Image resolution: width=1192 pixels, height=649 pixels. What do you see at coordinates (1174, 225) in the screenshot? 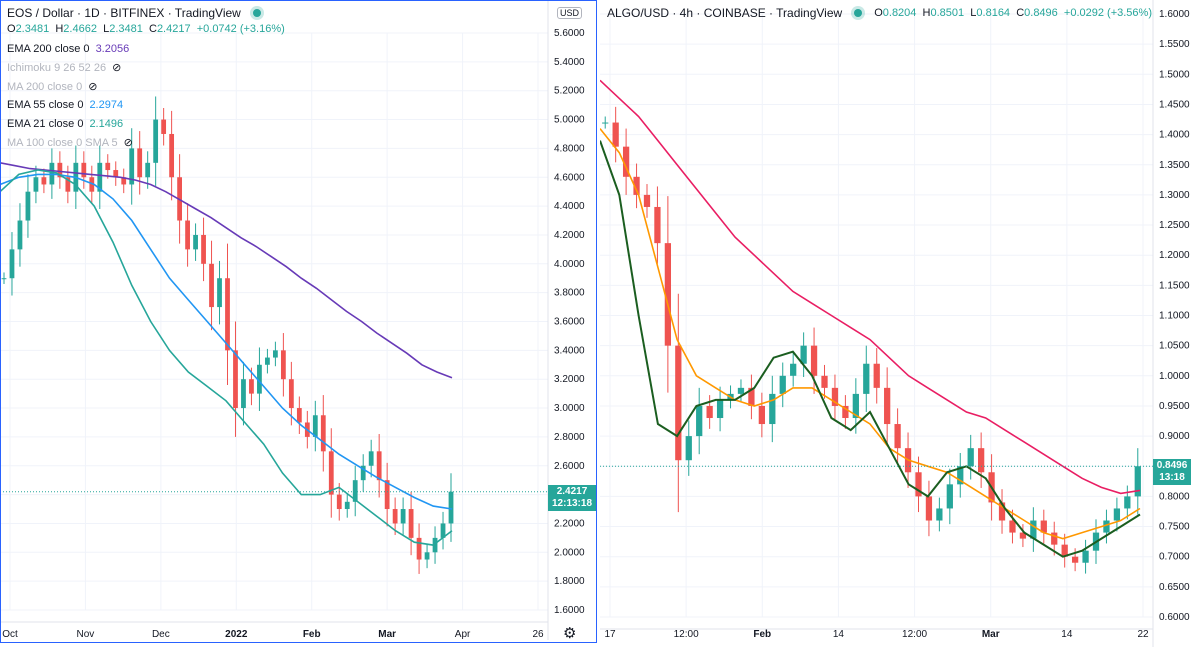
I see `y-tick-label: 1.2500` at bounding box center [1174, 225].